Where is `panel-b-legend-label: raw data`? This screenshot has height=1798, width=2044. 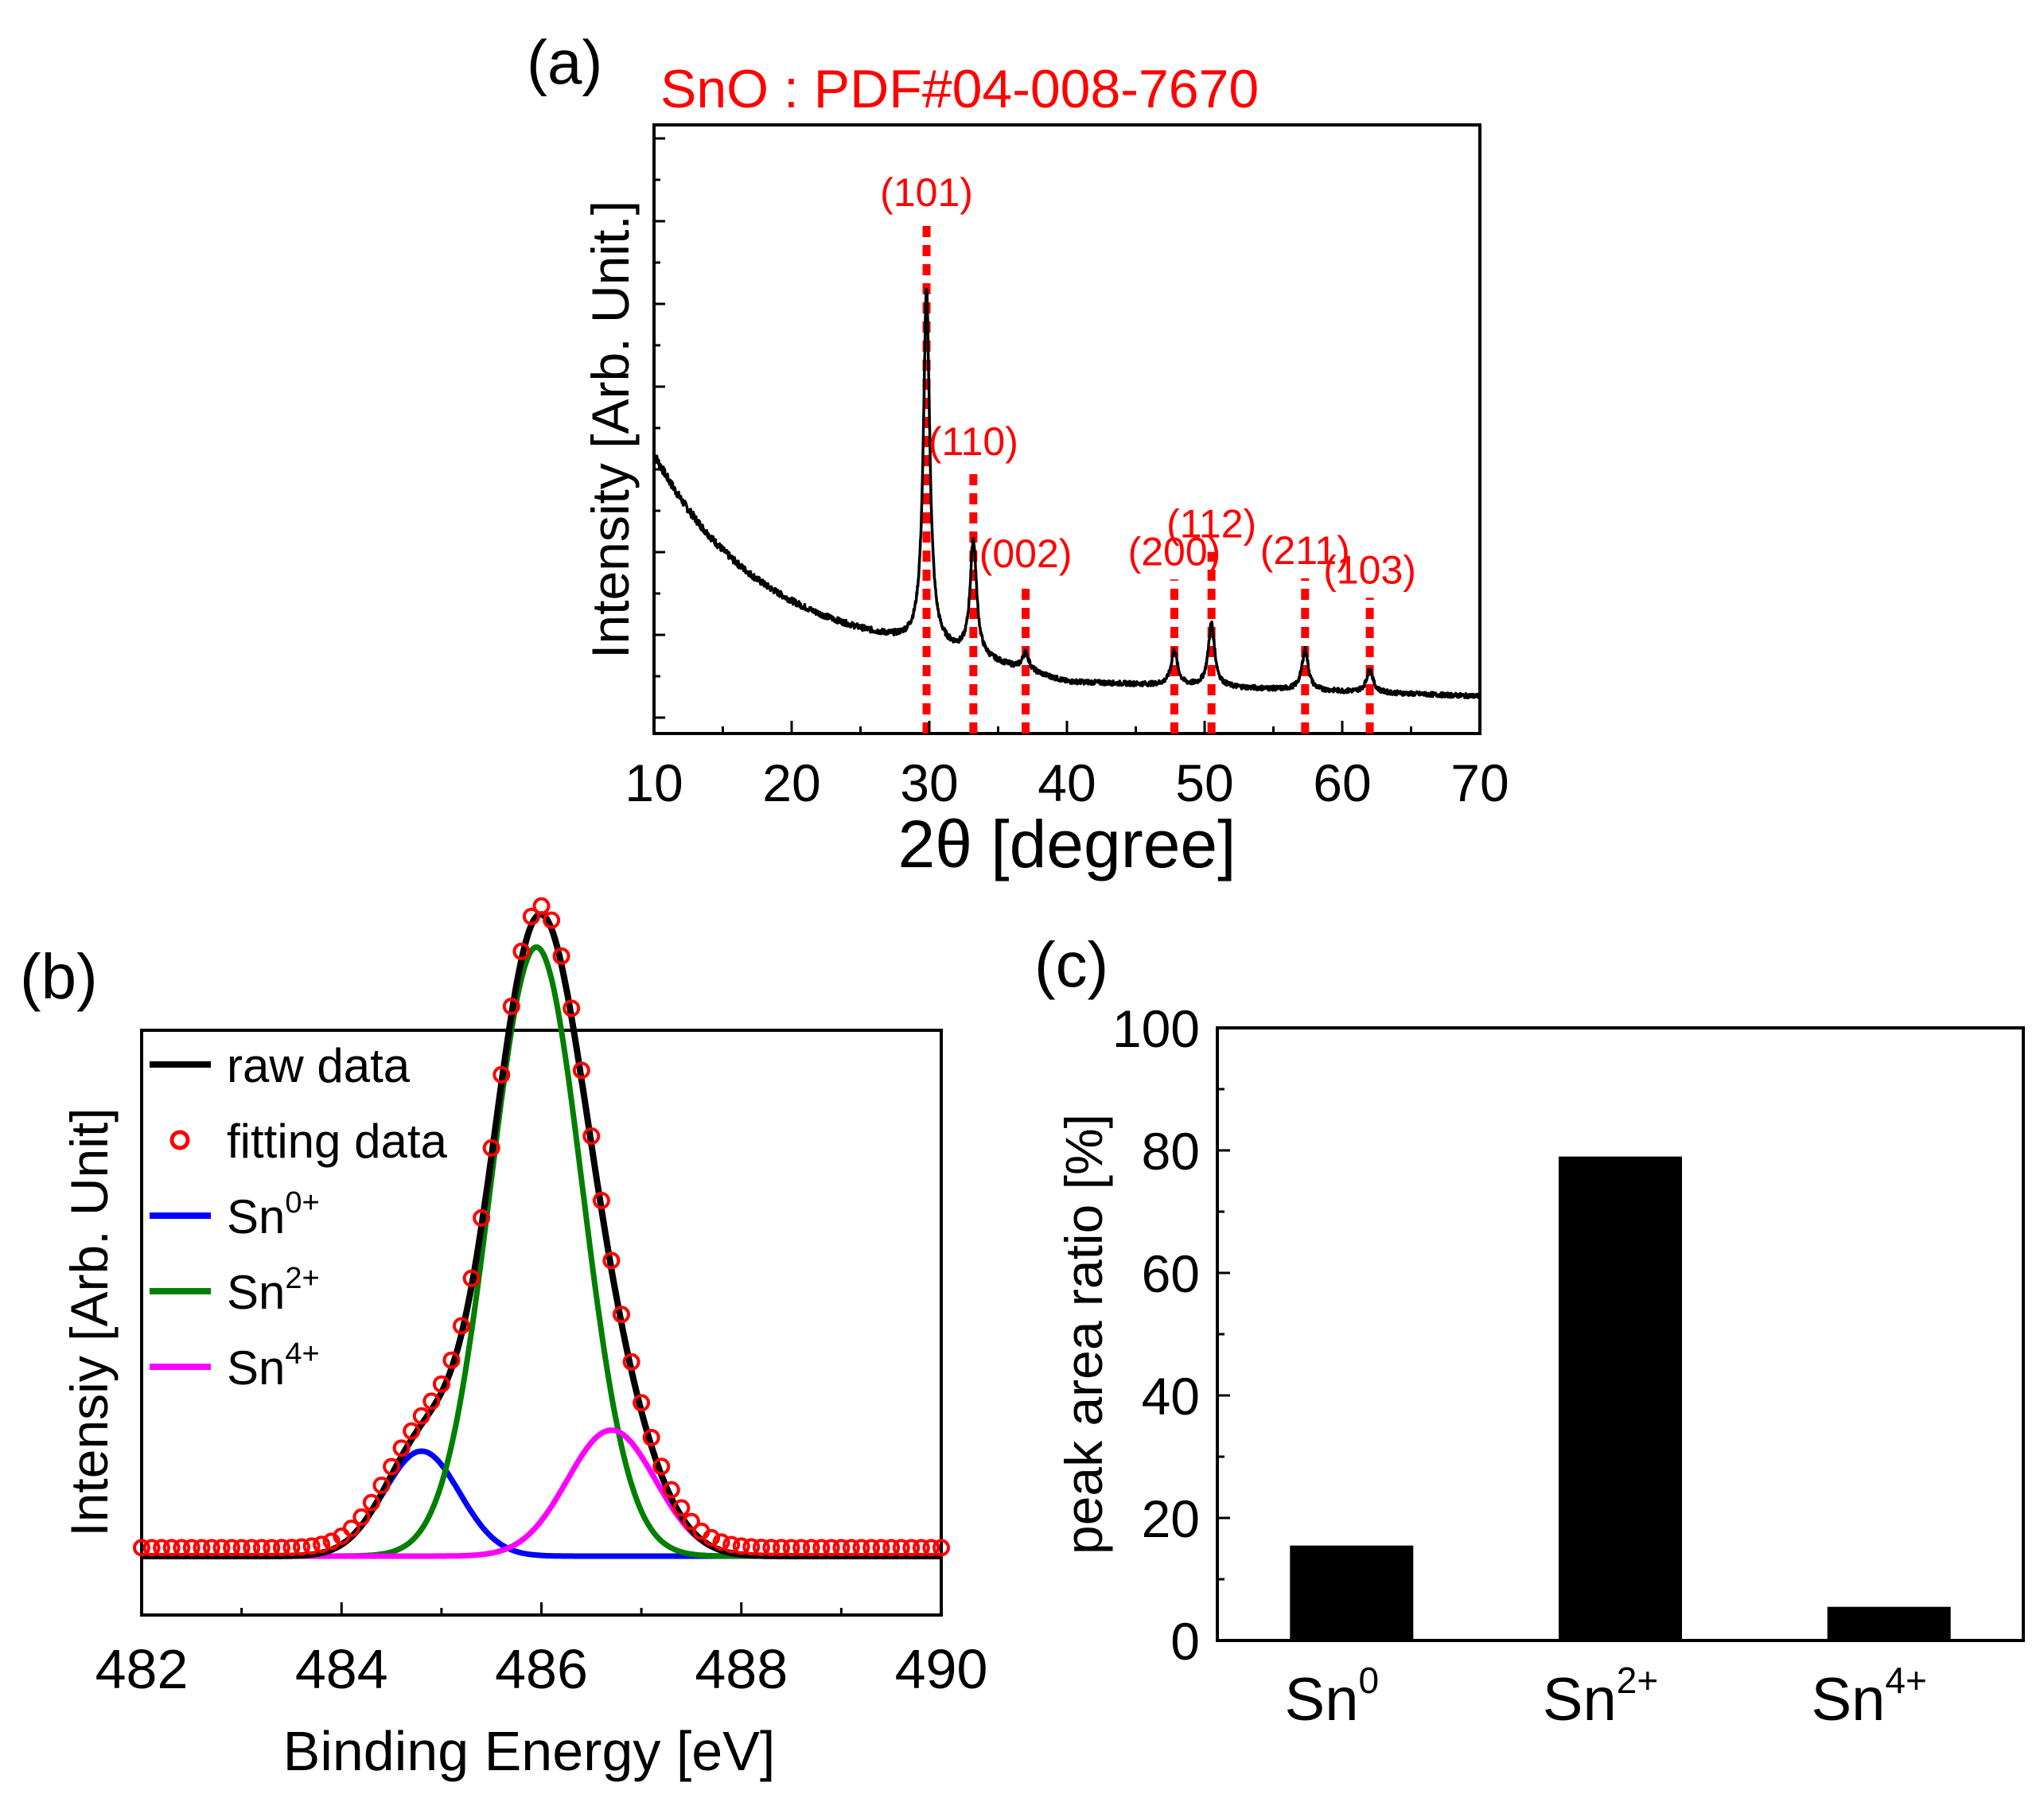
panel-b-legend-label: raw data is located at coordinates (319, 1065).